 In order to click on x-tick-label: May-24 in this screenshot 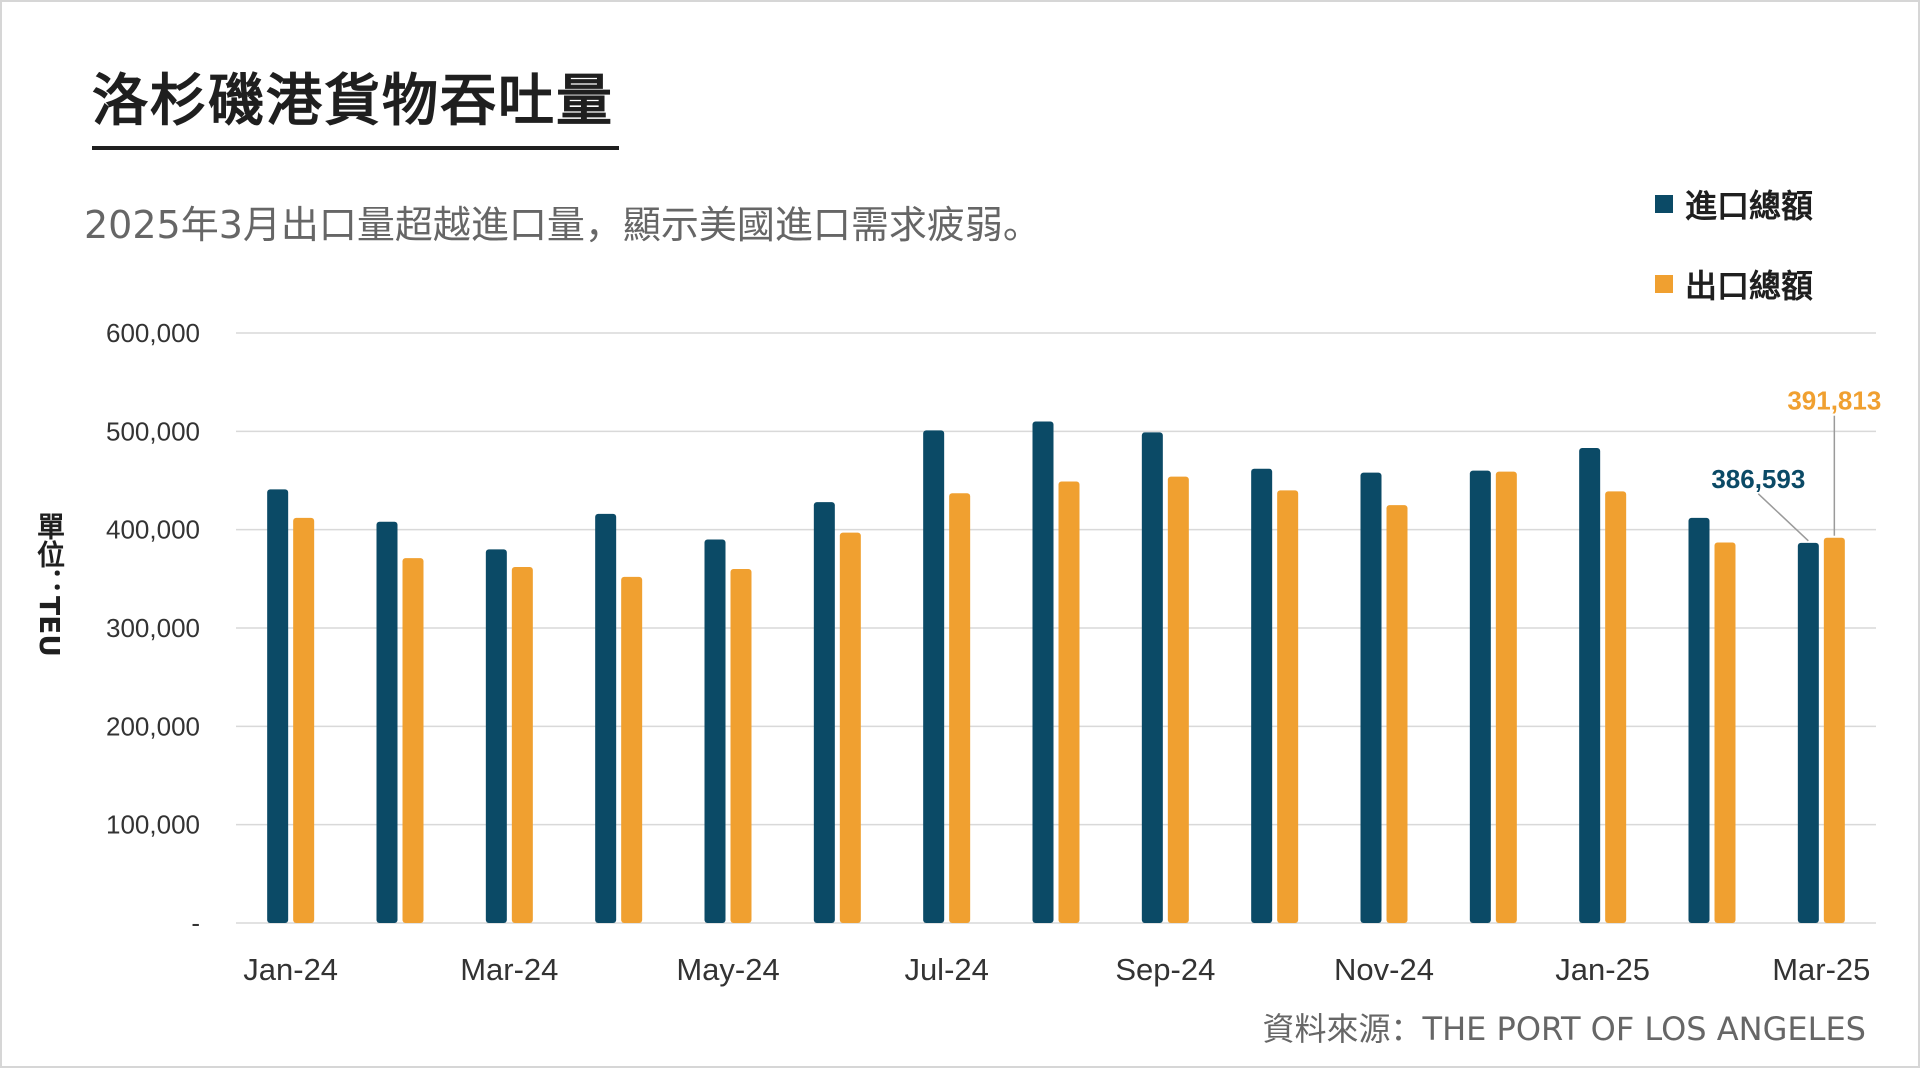, I will do `click(727, 969)`.